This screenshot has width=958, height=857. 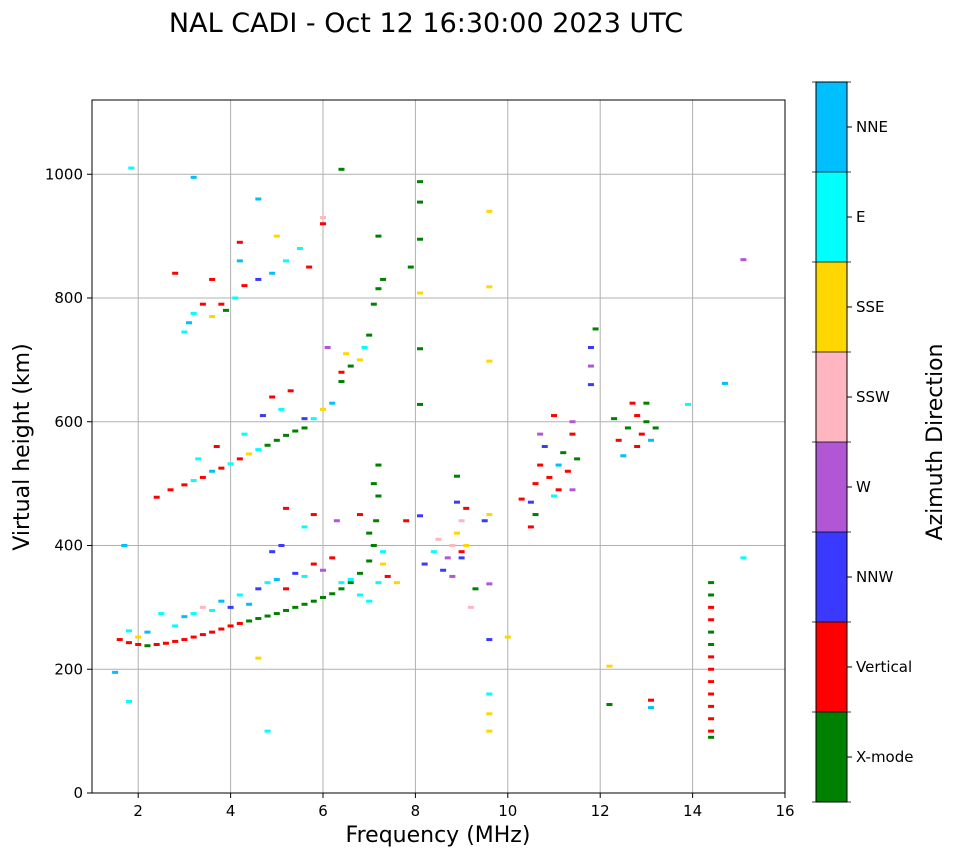 I want to click on colorbar: X-mode Vertical NNW W SSW SSE E NNE, so click(x=862, y=442).